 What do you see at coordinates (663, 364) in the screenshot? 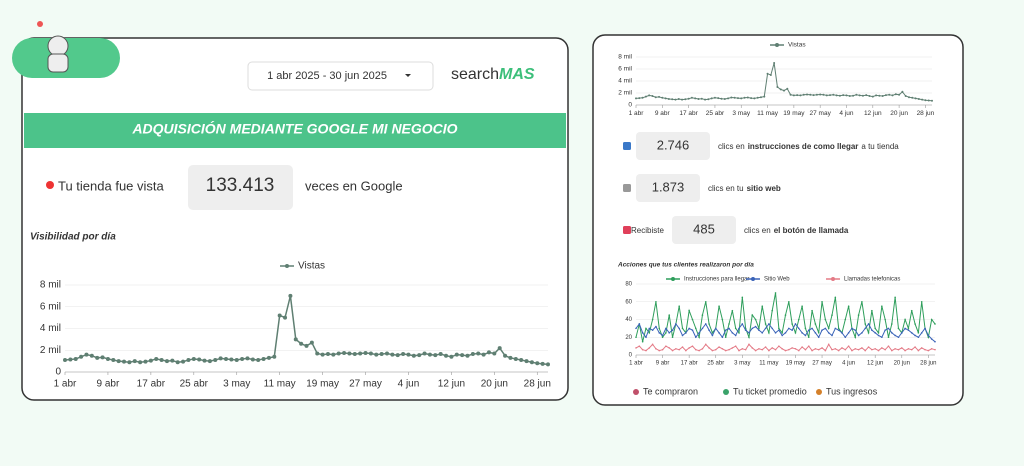
I see `x-tick-label: 9 abr` at bounding box center [663, 364].